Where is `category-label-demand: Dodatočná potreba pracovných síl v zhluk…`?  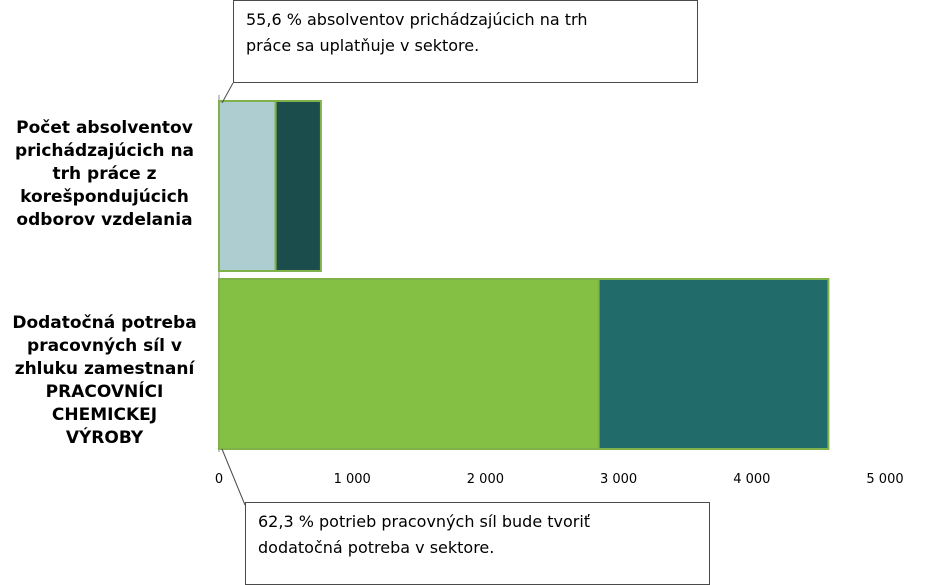 category-label-demand: Dodatočná potreba pracovných síl v zhluk… is located at coordinates (104, 381).